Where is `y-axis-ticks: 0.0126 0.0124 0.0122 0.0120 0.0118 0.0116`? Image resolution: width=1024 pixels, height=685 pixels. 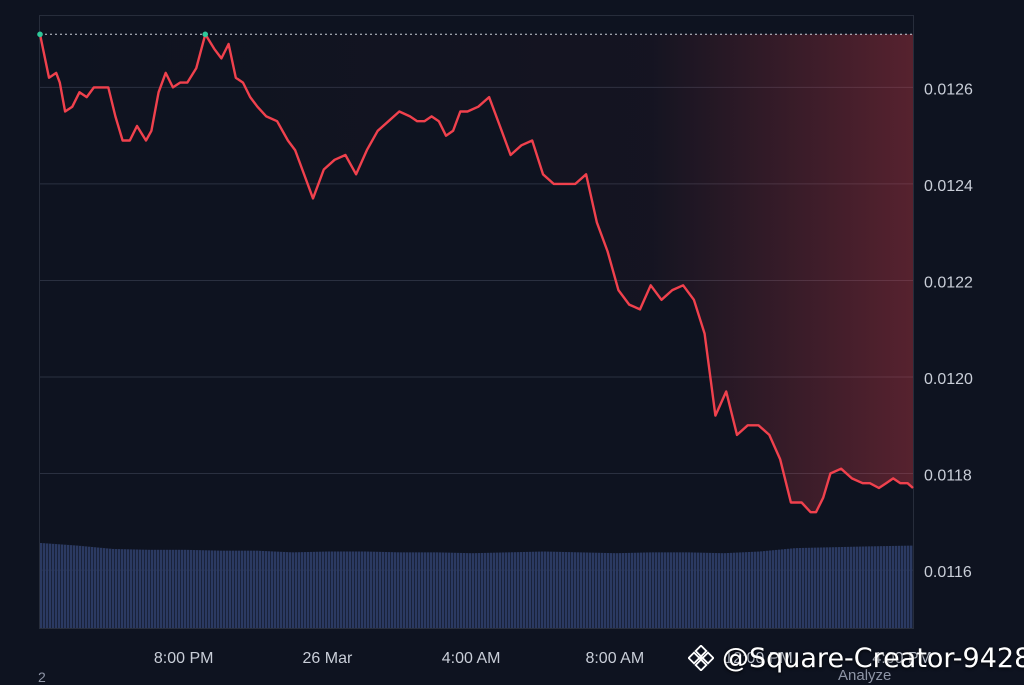 y-axis-ticks: 0.0126 0.0124 0.0122 0.0120 0.0118 0.0116 is located at coordinates (948, 331).